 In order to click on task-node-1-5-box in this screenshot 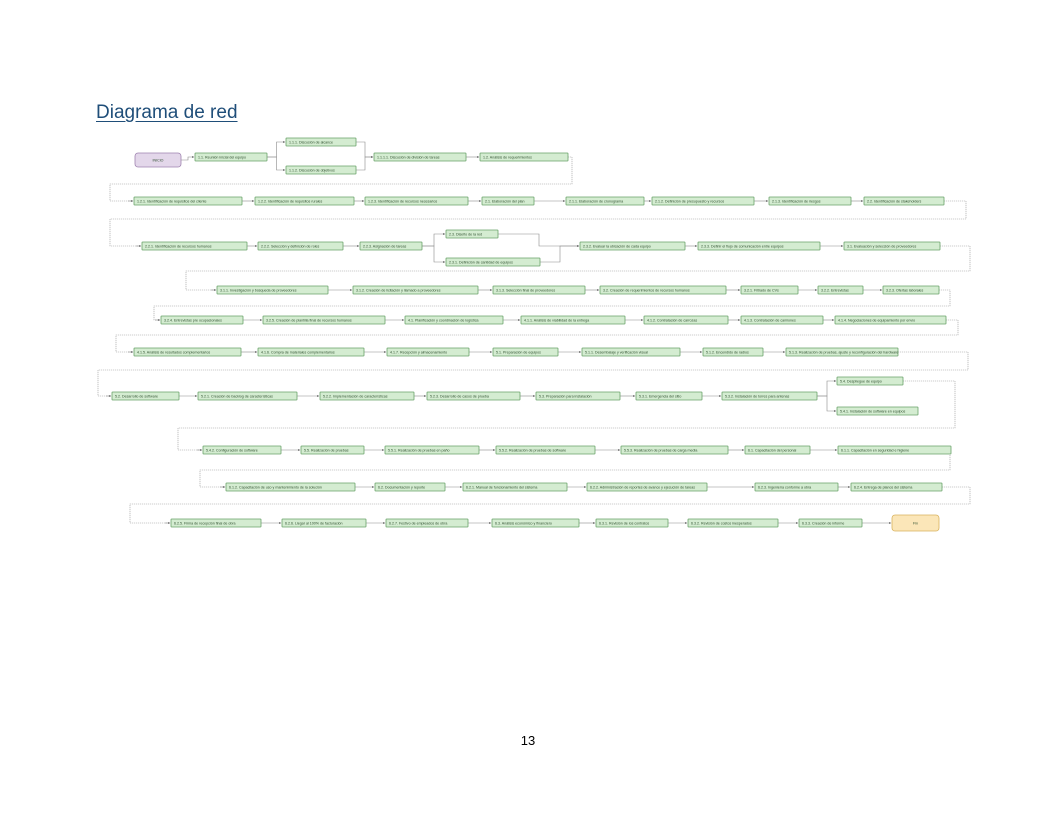, I will do `click(524, 157)`.